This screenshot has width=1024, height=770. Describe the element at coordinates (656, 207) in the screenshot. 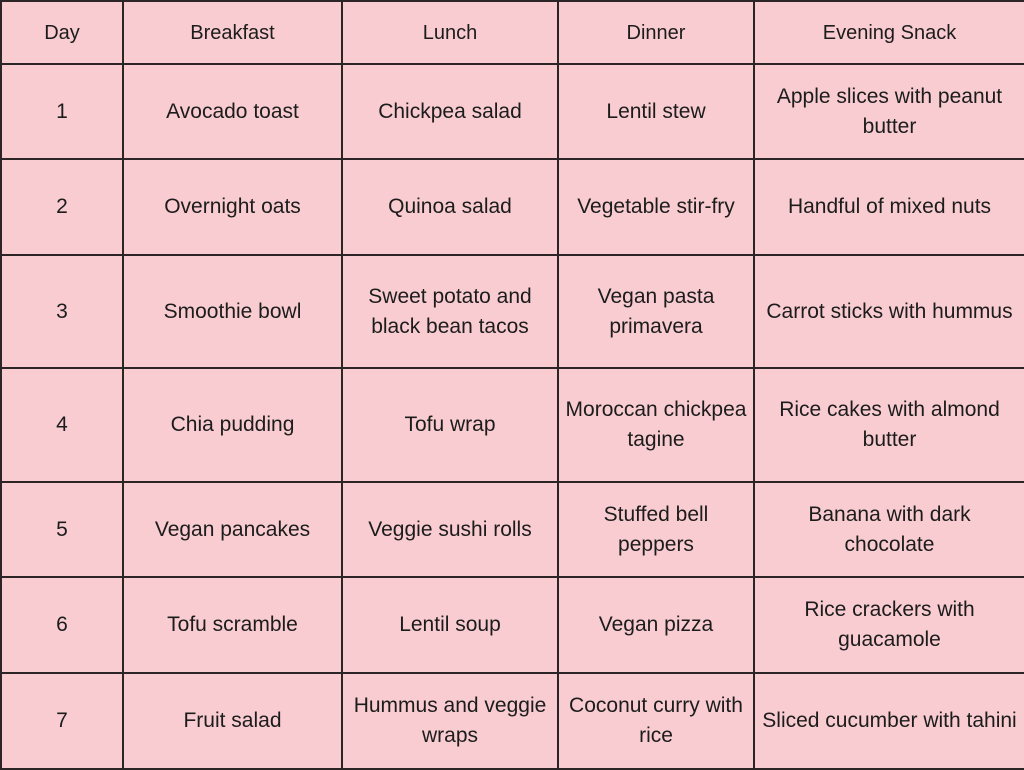

I see `cell-dinner: Vegetable stir-fry` at that location.